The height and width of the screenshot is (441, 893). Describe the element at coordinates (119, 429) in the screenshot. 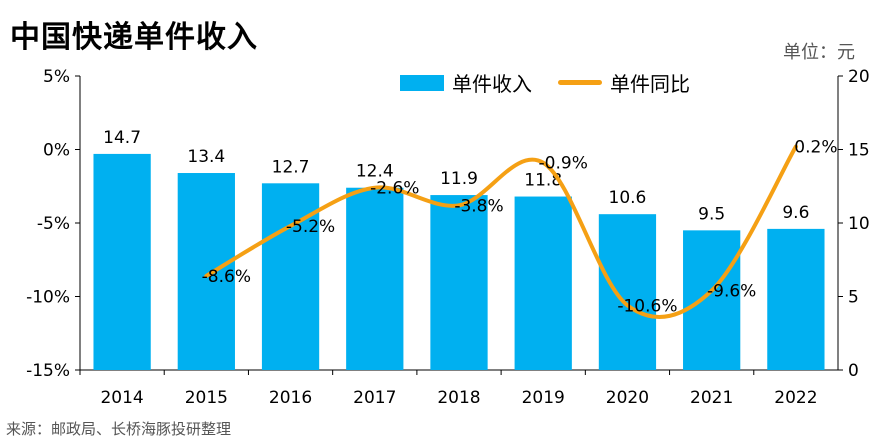

I see `source-note: 来源：邮政局、长桥海豚投研整理` at that location.